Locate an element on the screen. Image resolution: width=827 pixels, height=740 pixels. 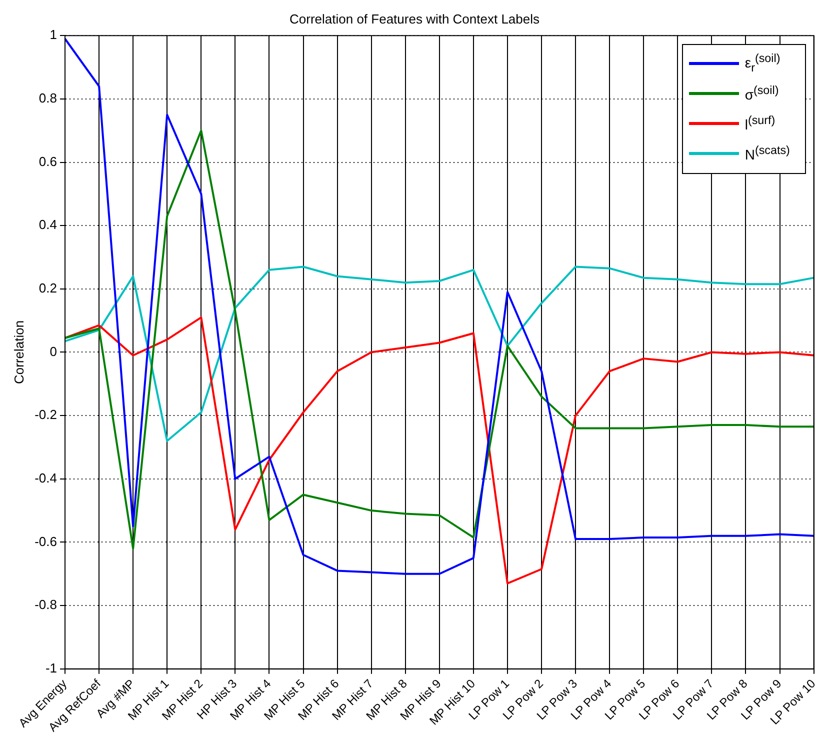
y-tick-label: -0.4 is located at coordinates (45, 478).